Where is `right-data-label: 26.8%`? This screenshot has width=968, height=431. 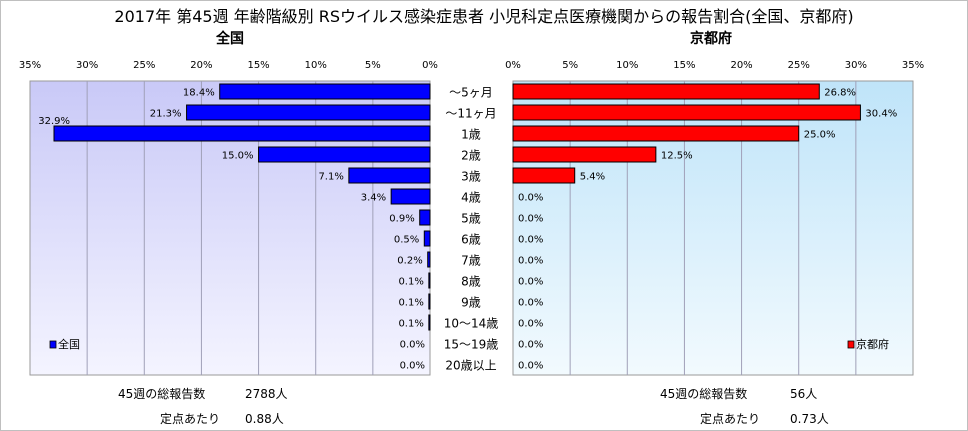 right-data-label: 26.8% is located at coordinates (840, 93).